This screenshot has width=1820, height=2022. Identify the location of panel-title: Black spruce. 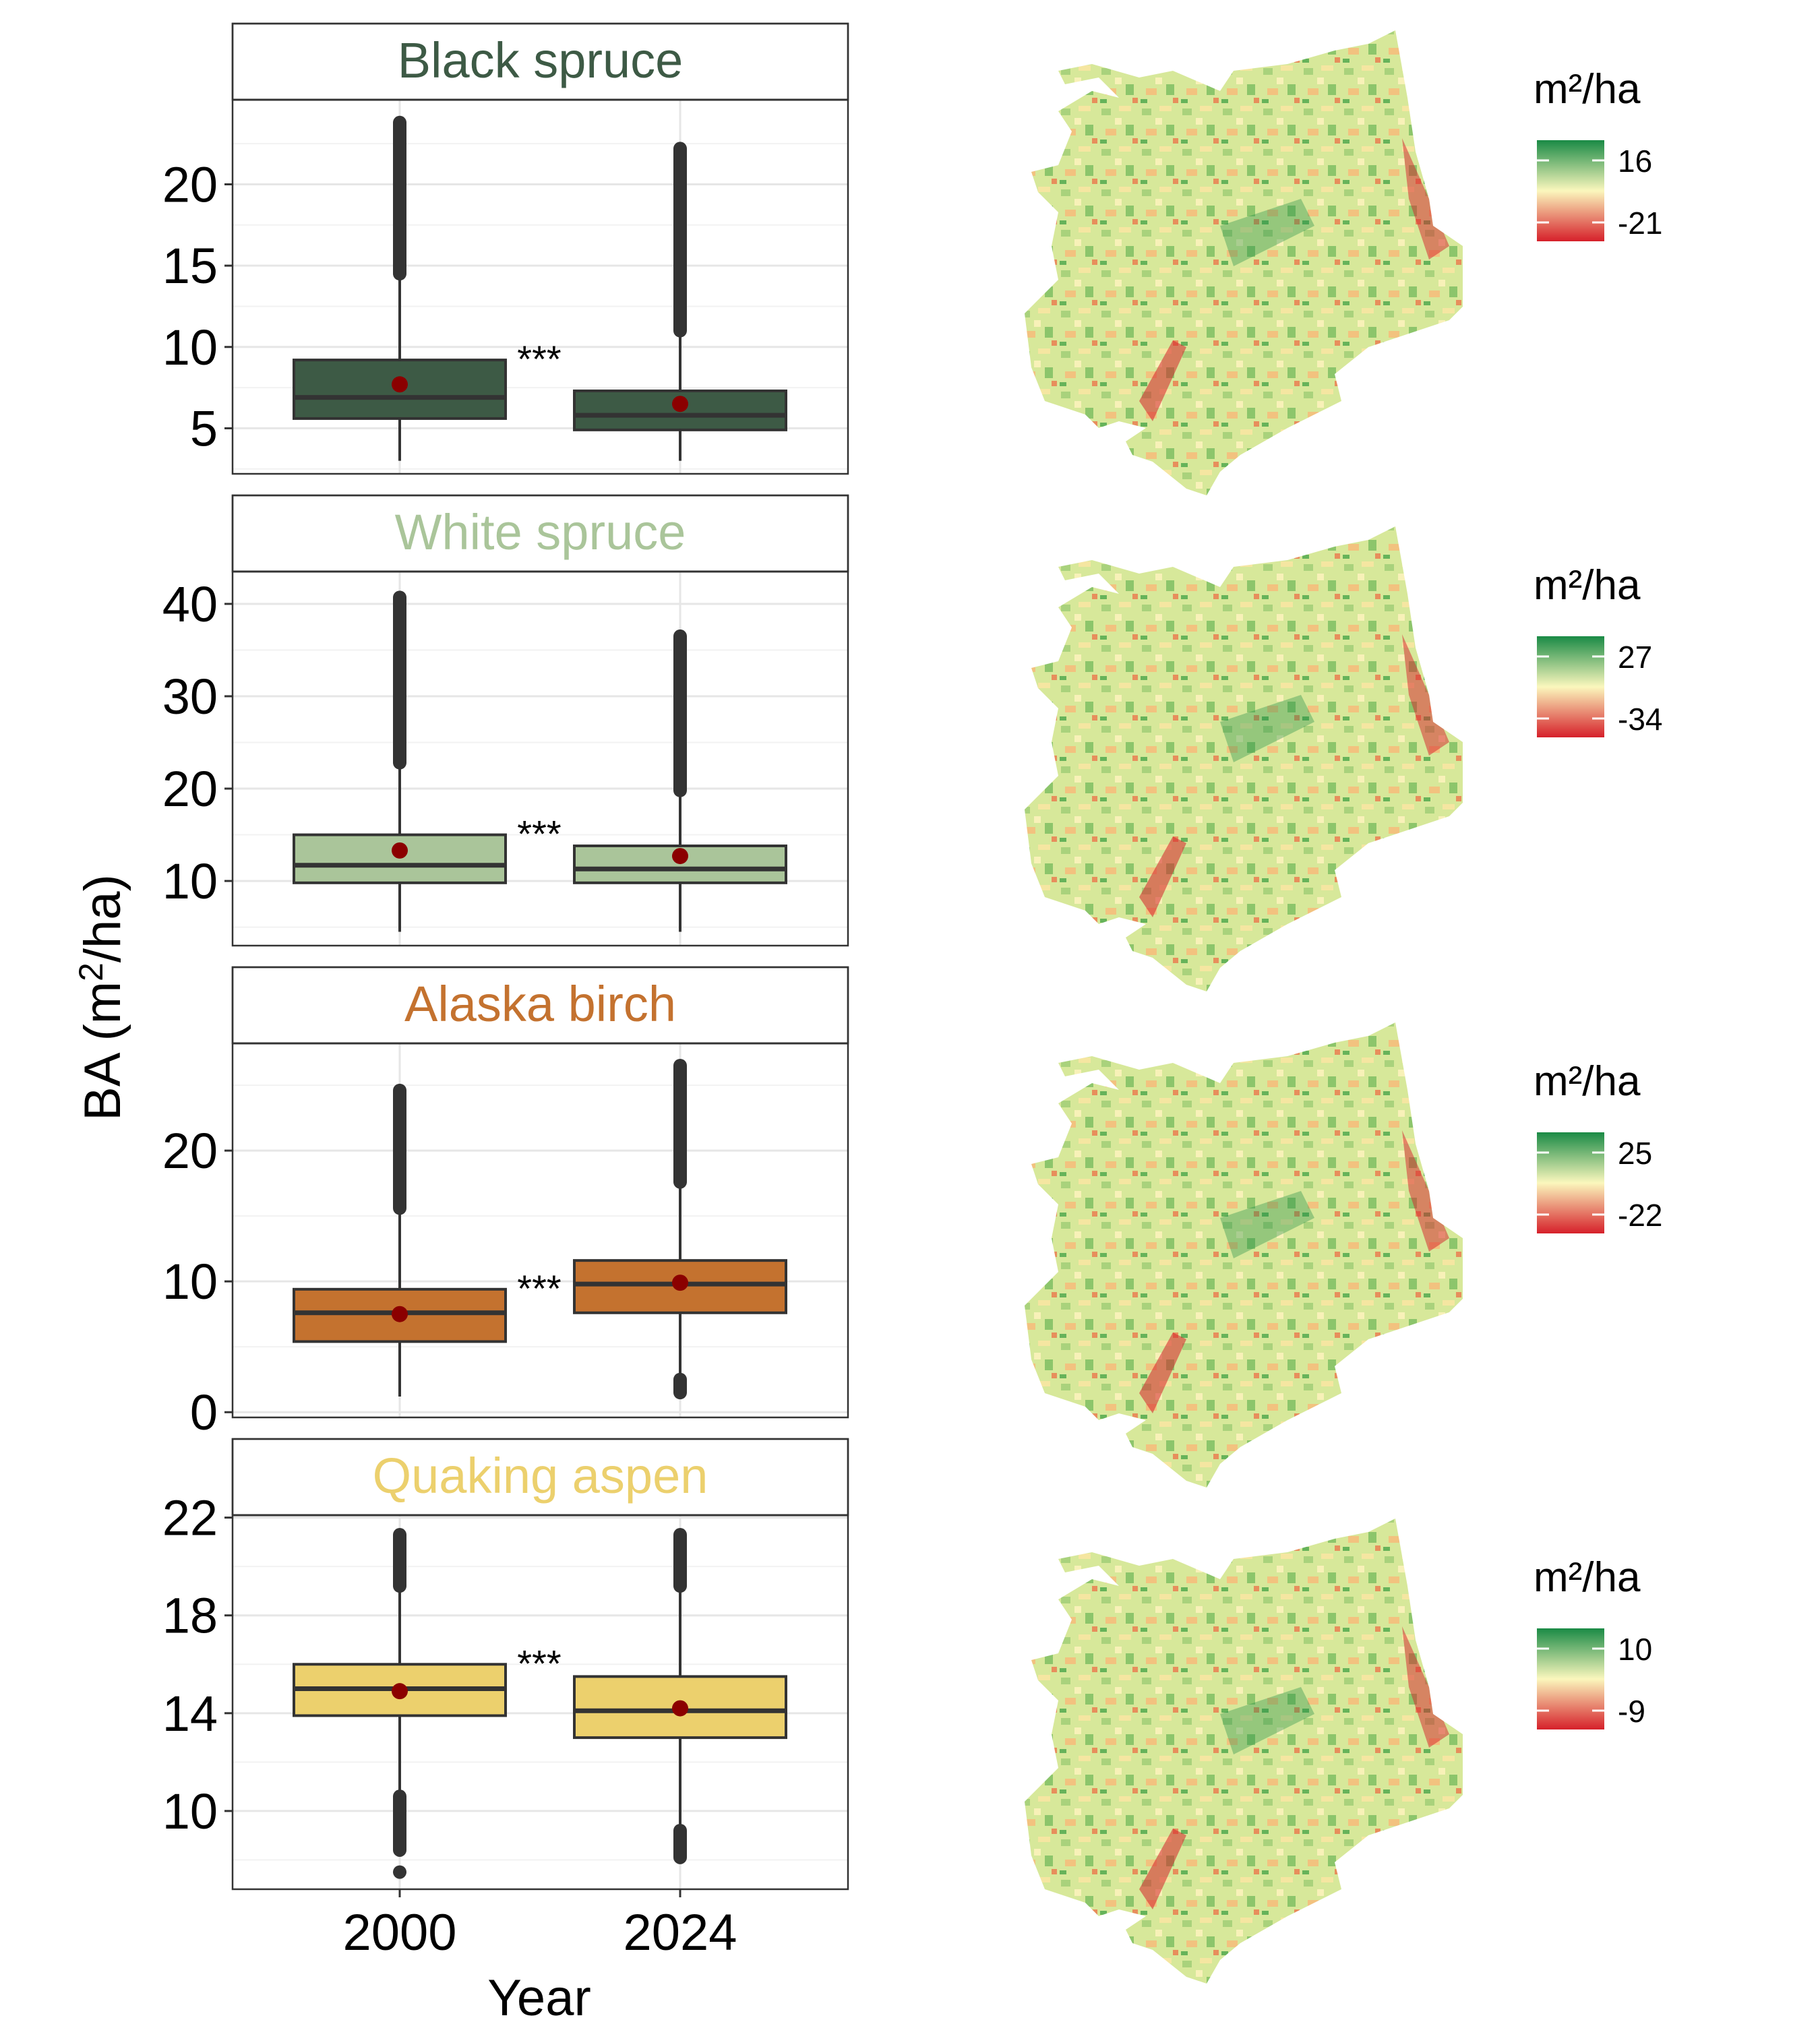
(541, 60).